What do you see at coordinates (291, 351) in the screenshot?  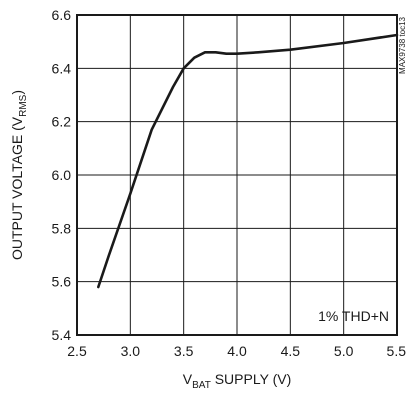 I see `x-tick-label: 4.5` at bounding box center [291, 351].